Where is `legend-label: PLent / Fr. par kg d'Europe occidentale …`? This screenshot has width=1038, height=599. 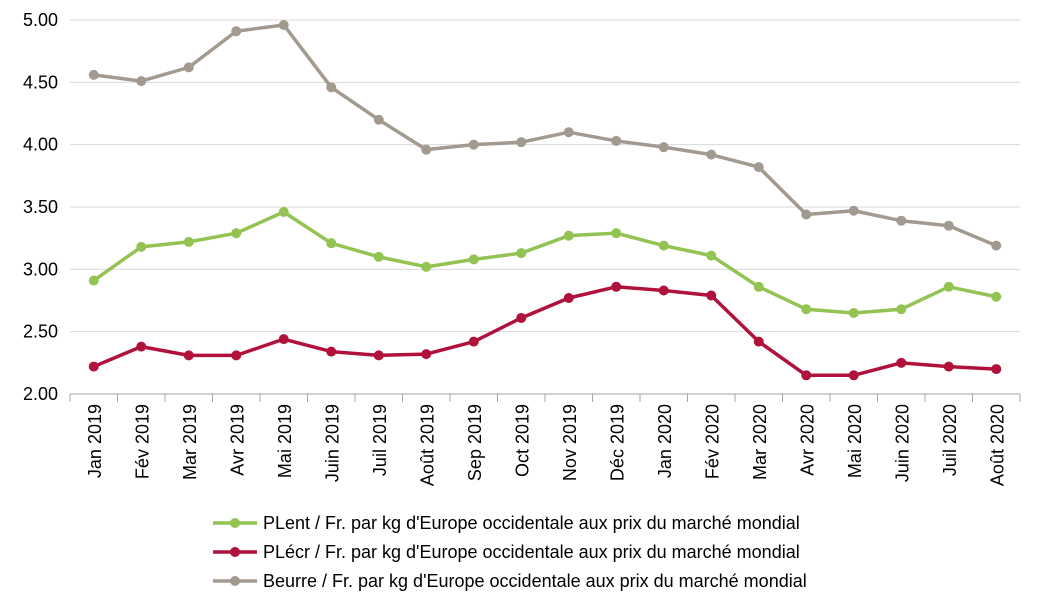 legend-label: PLent / Fr. par kg d'Europe occidentale … is located at coordinates (531, 523).